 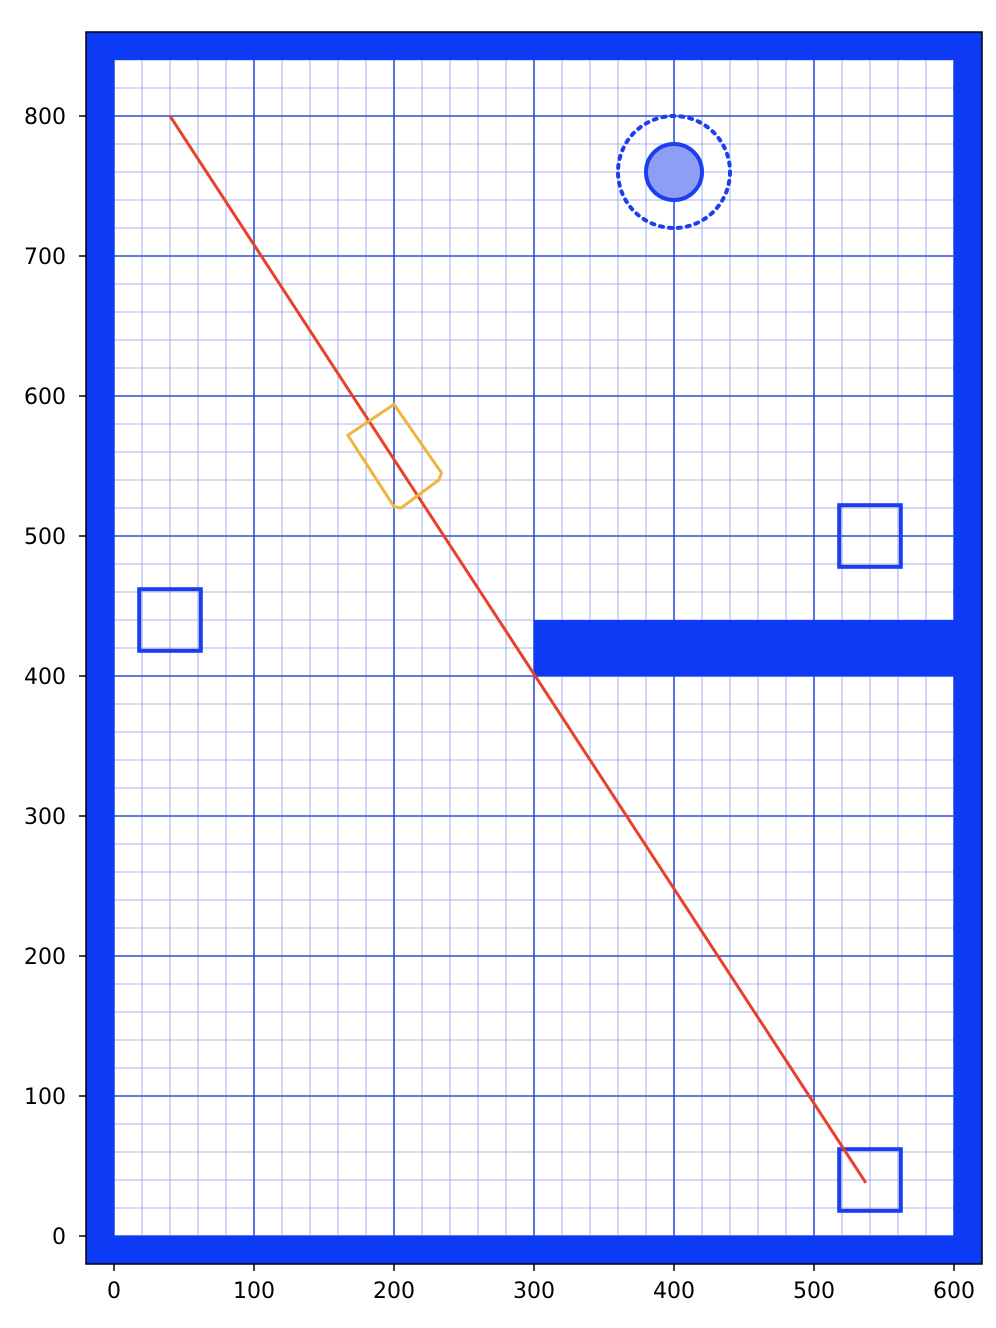 I want to click on goal-circle, so click(x=674, y=172).